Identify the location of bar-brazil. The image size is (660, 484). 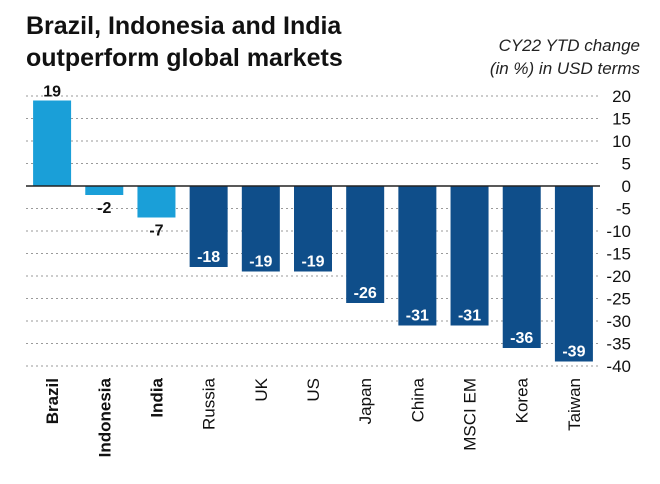
(52, 143).